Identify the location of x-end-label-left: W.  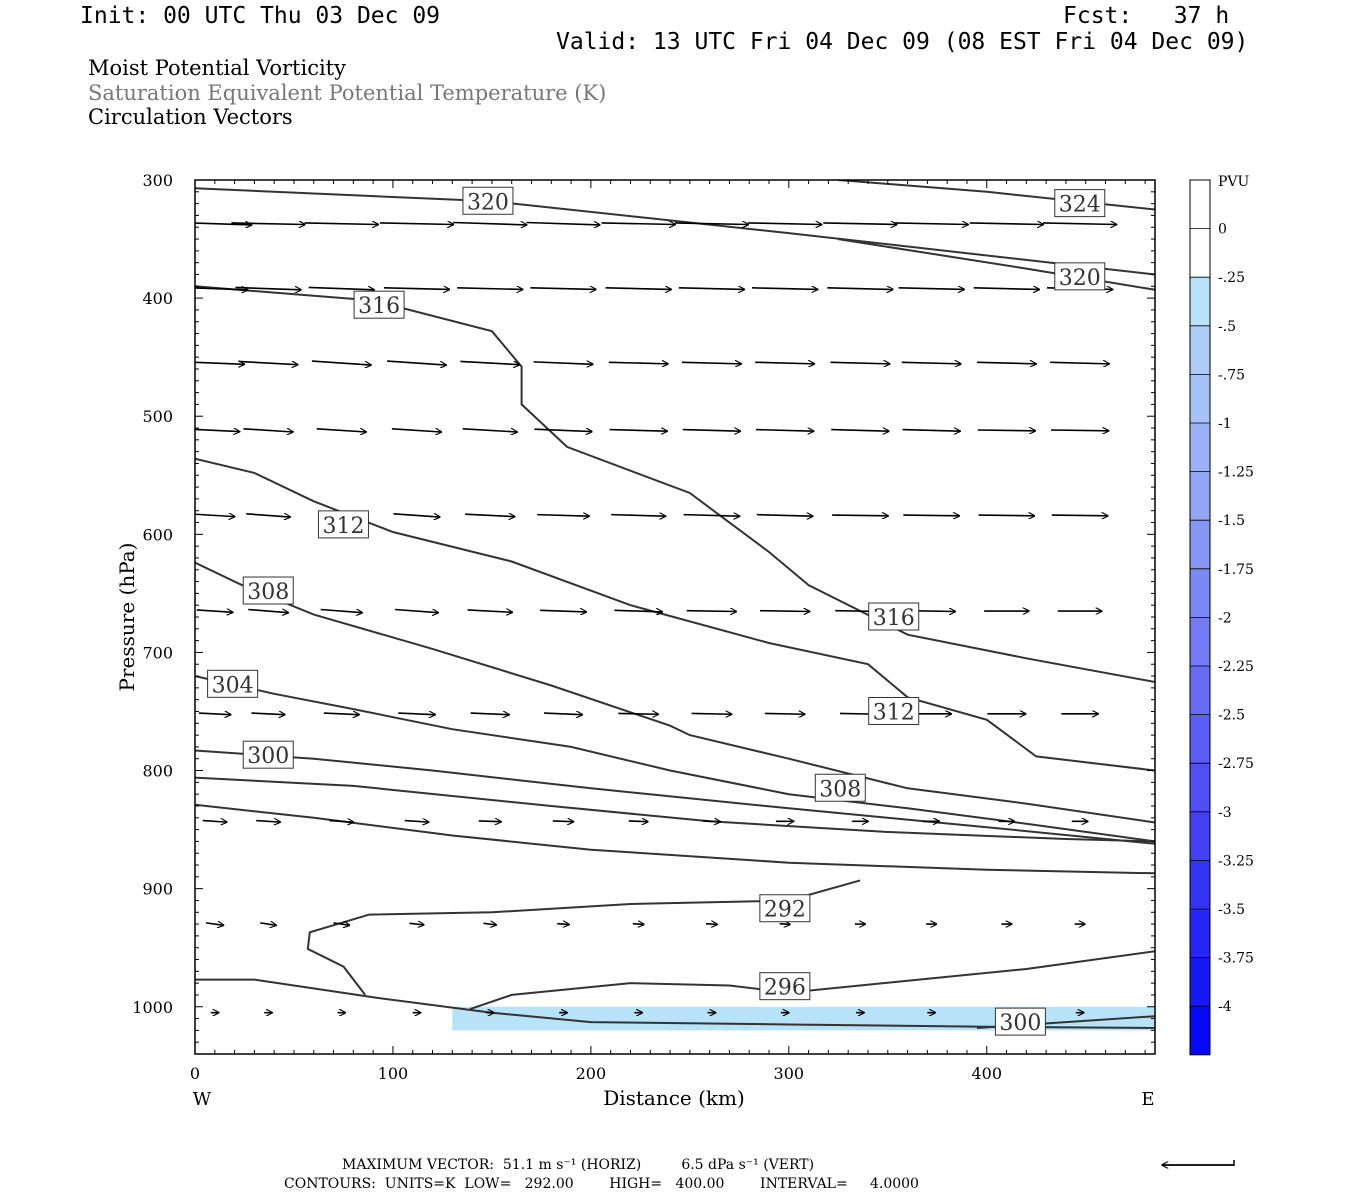
(202, 1099).